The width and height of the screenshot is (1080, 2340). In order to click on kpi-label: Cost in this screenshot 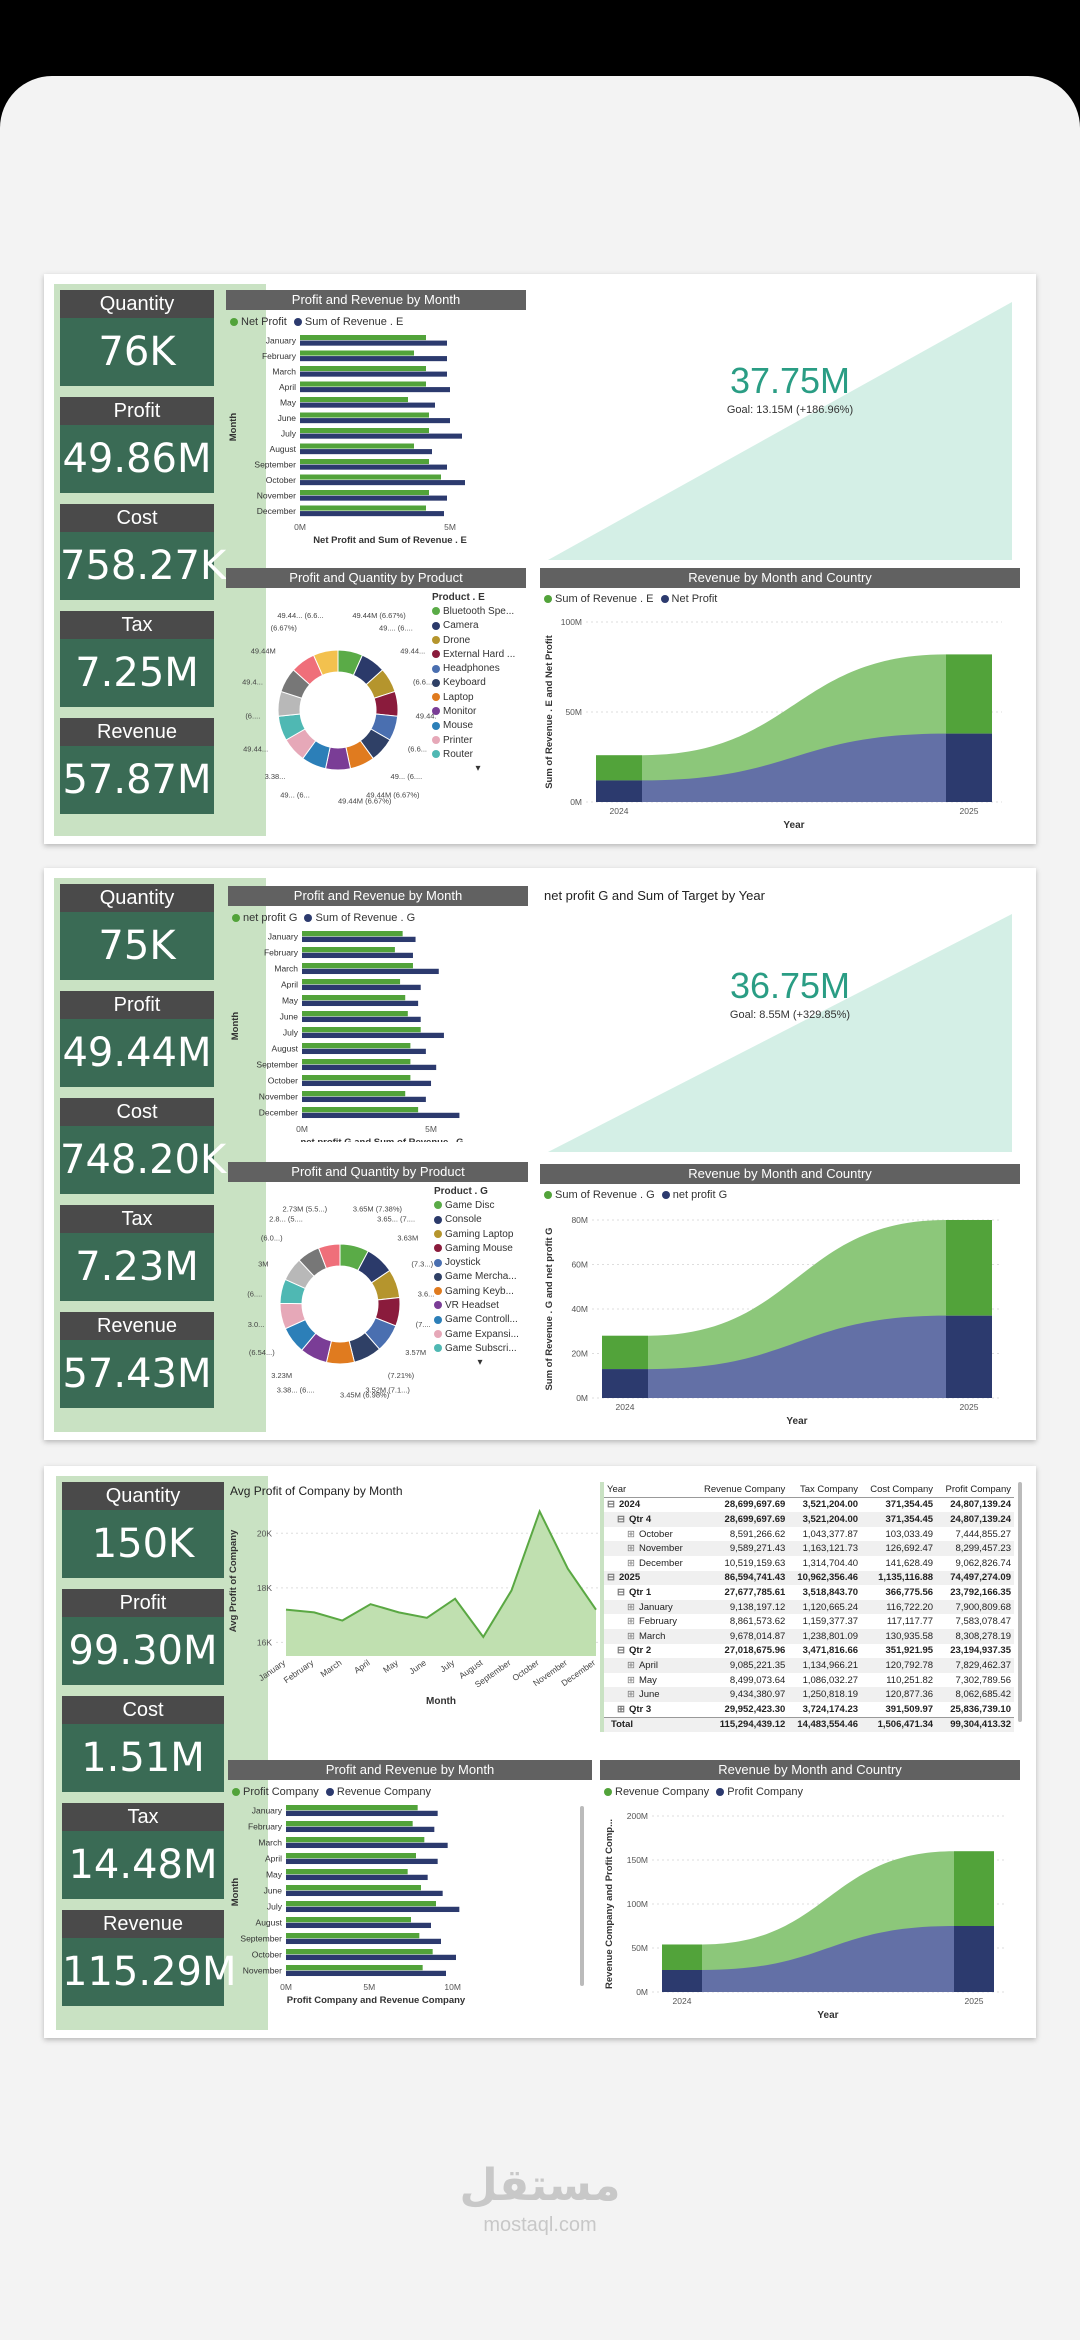, I will do `click(143, 1710)`.